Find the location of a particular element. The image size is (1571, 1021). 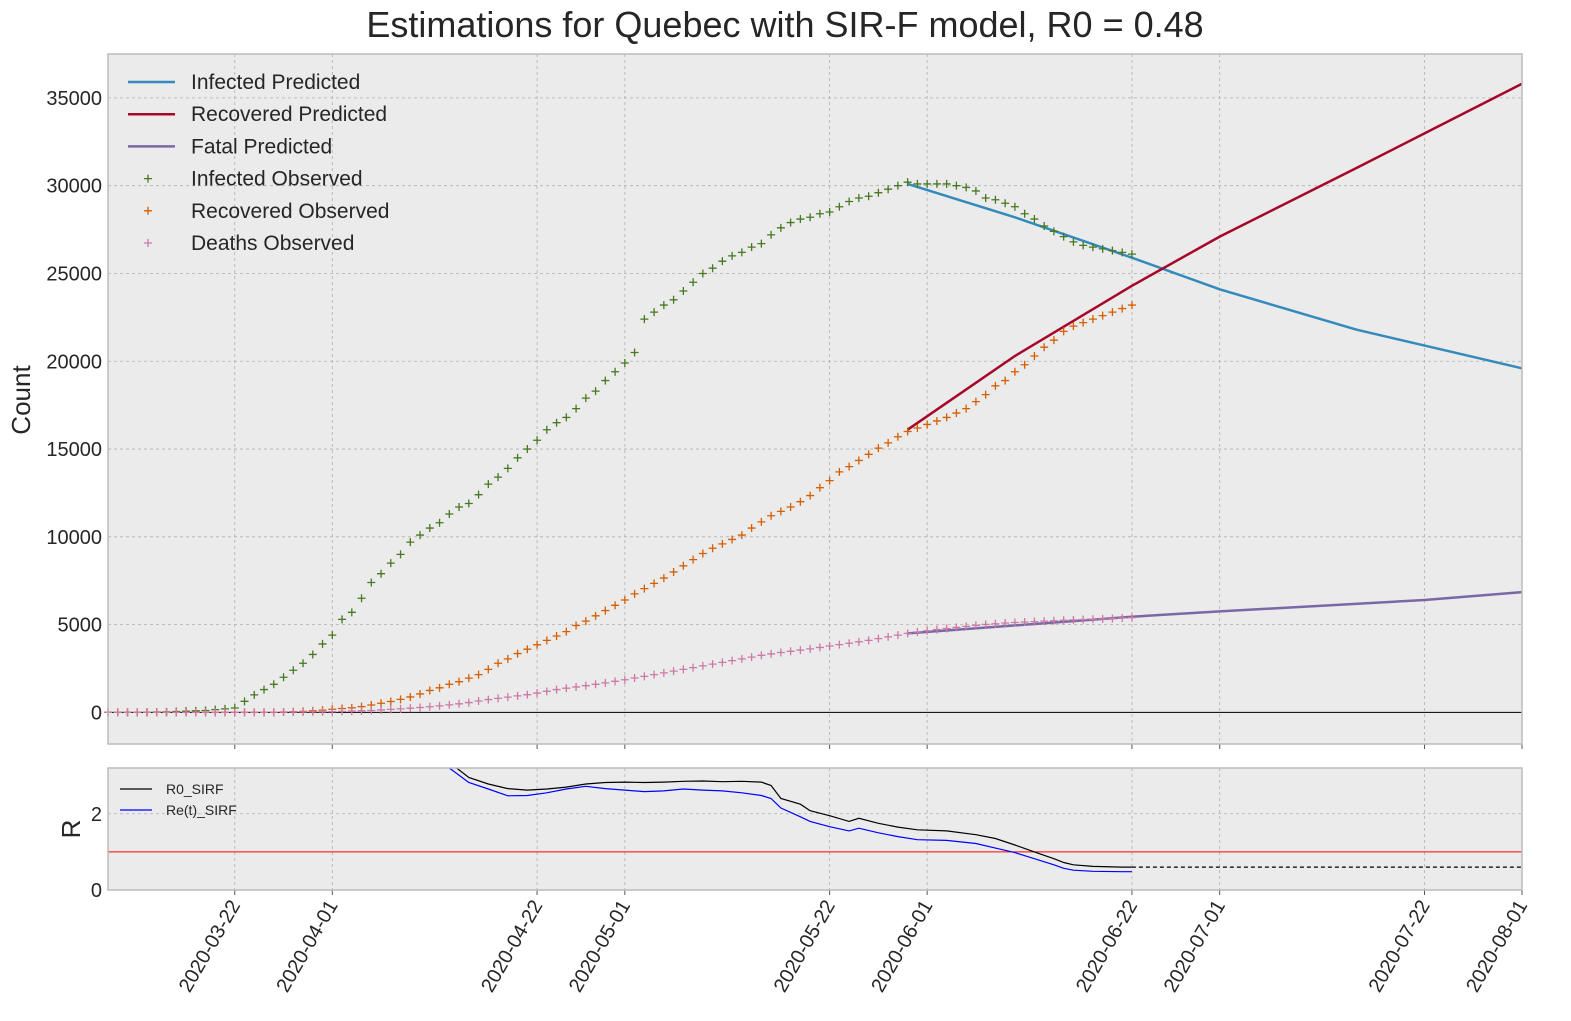

legend-swatch is located at coordinates (148, 178).